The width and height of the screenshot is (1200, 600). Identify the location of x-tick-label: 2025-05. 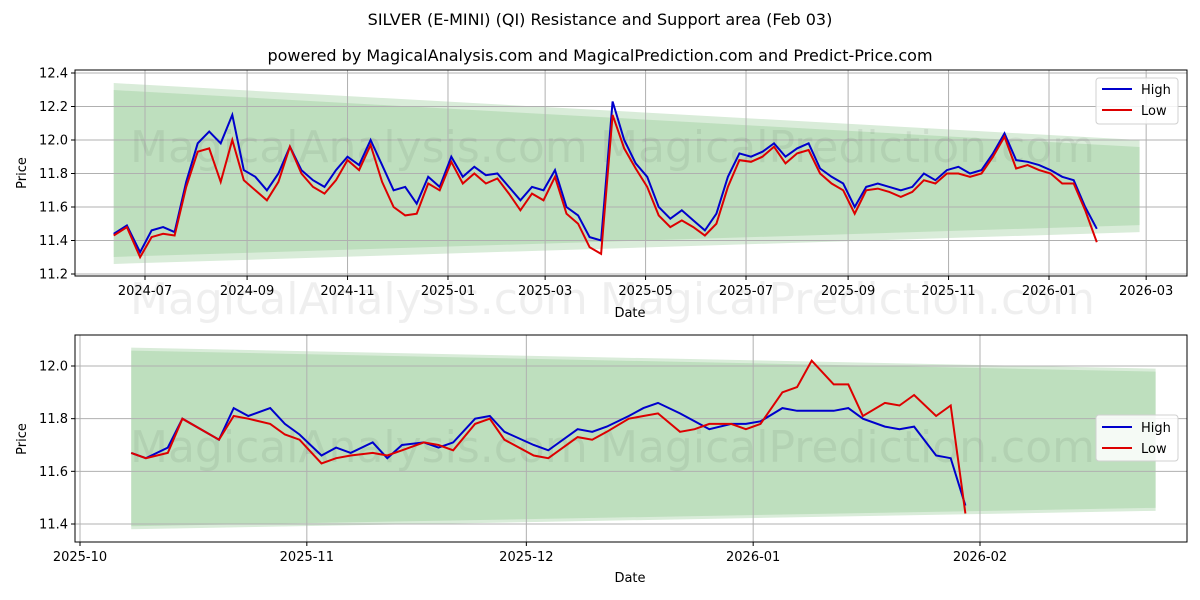
(645, 291).